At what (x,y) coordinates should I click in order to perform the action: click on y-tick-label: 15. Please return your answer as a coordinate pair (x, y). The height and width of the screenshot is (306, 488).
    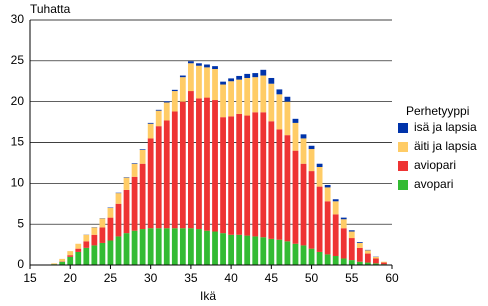
    Looking at the image, I should click on (18, 142).